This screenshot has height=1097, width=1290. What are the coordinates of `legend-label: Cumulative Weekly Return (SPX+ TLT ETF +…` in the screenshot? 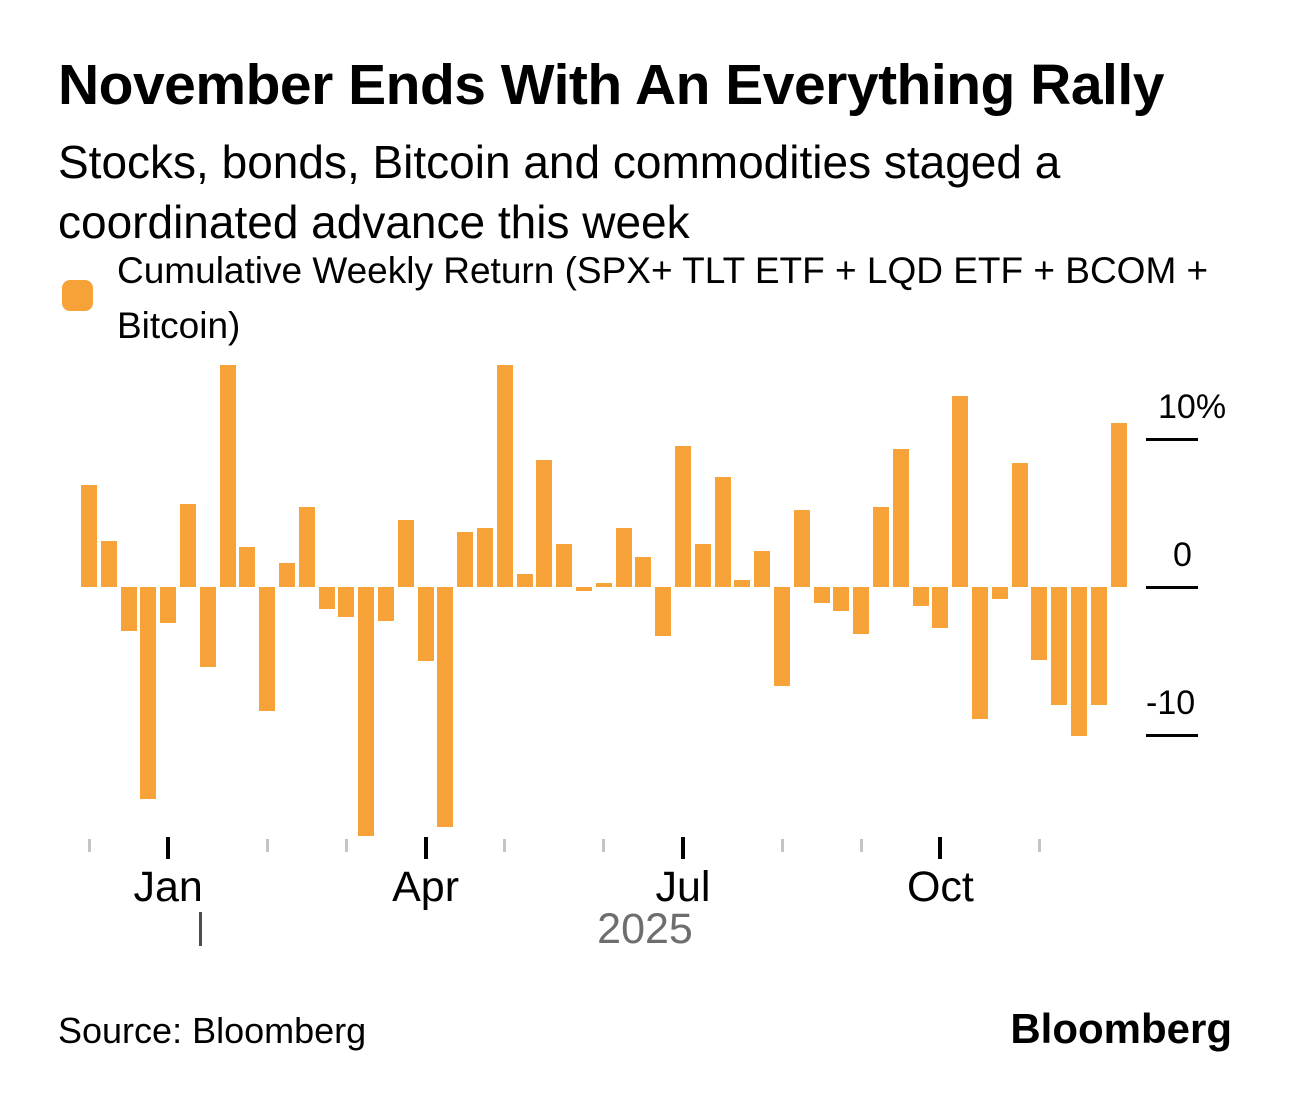 It's located at (663, 298).